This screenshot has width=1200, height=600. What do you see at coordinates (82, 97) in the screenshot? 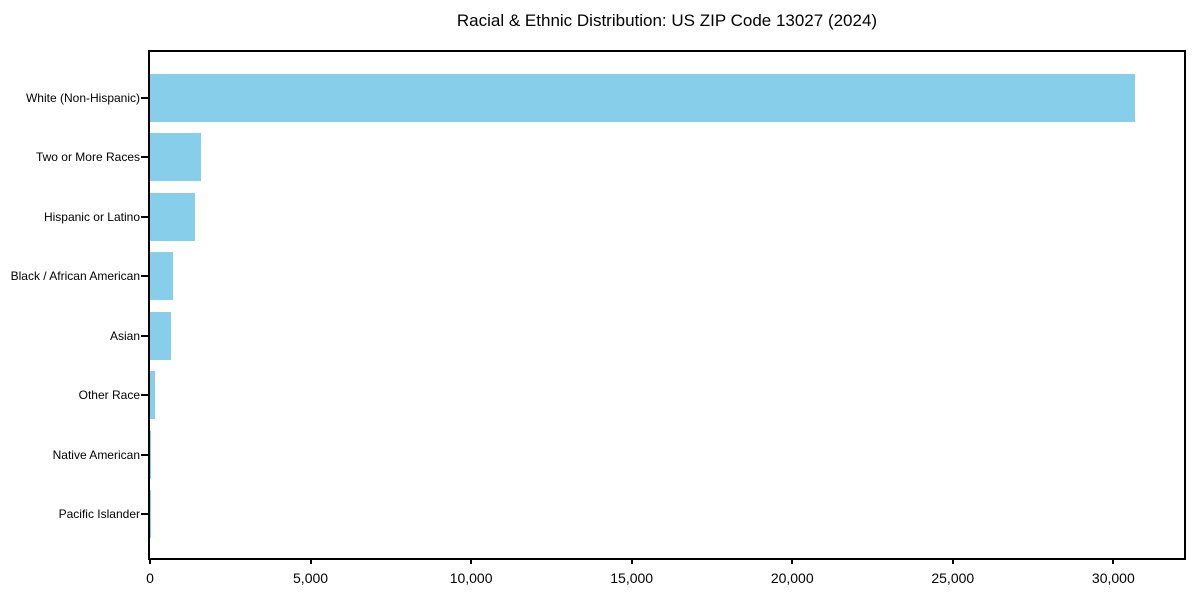
I see `category-label: White (Non-Hispanic)` at bounding box center [82, 97].